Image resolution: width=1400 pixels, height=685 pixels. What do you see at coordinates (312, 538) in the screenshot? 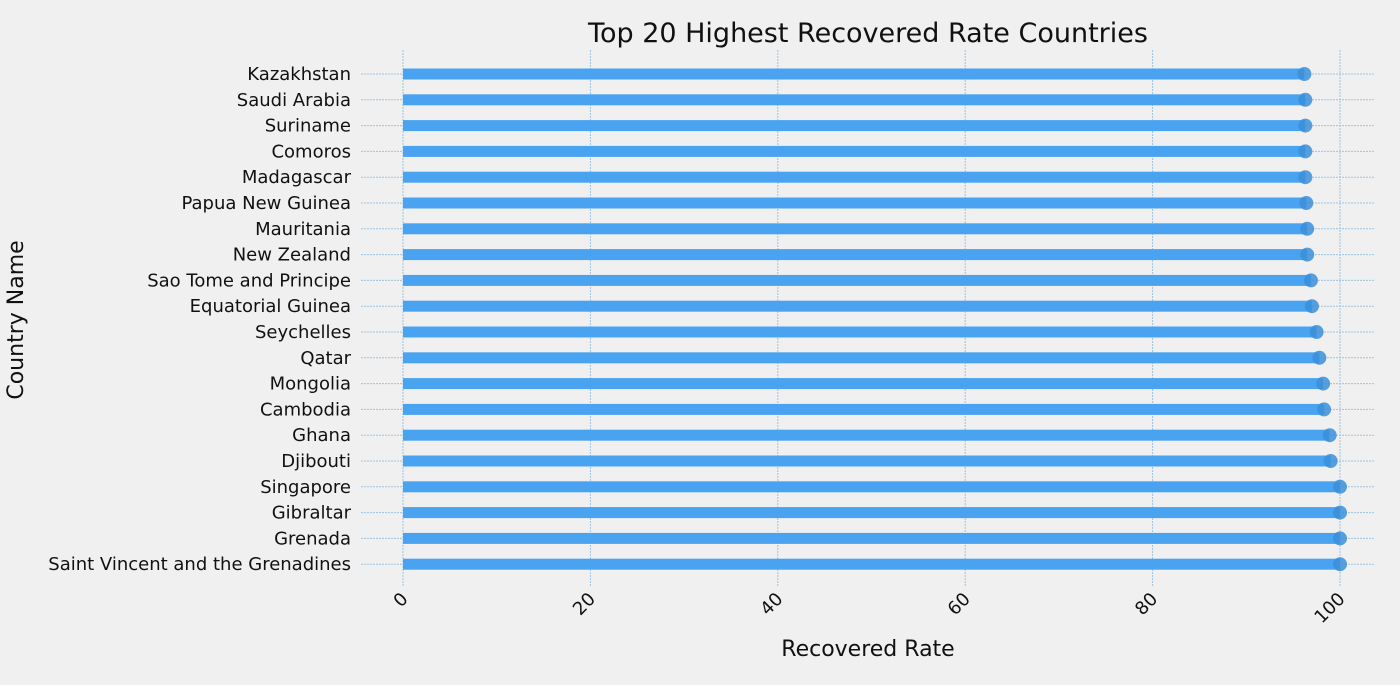
I see `y-tick-label: Grenada` at bounding box center [312, 538].